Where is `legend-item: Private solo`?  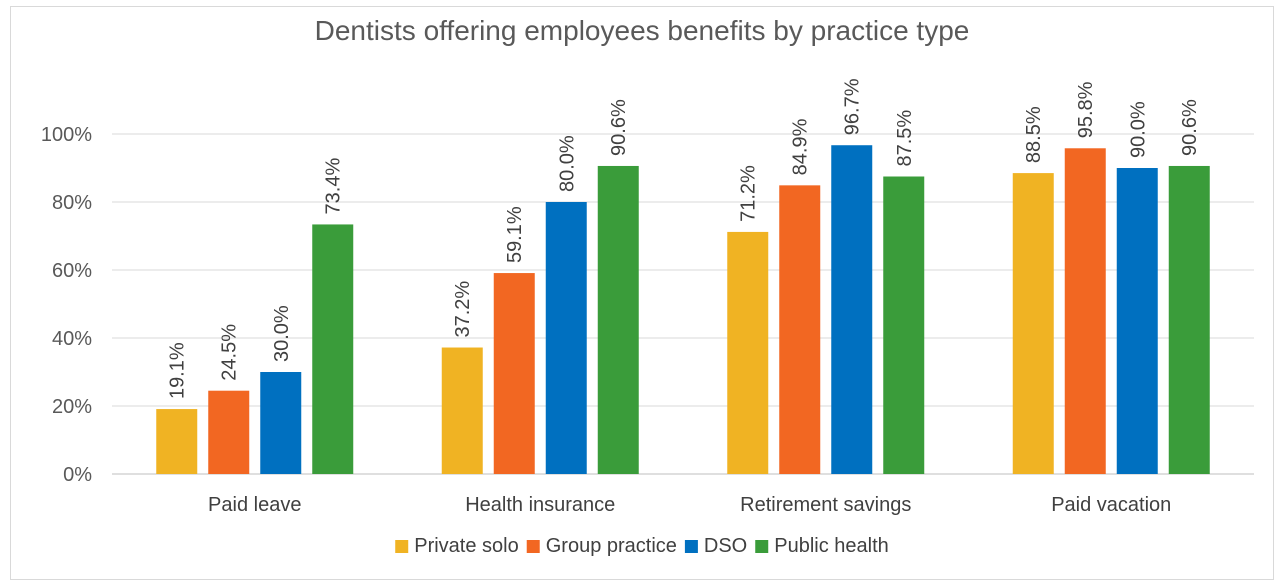
legend-item: Private solo is located at coordinates (457, 546).